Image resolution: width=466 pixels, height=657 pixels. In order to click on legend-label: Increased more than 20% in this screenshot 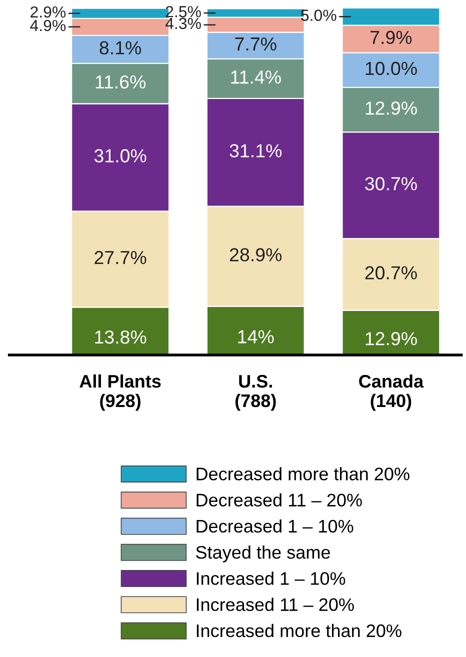, I will do `click(299, 631)`.